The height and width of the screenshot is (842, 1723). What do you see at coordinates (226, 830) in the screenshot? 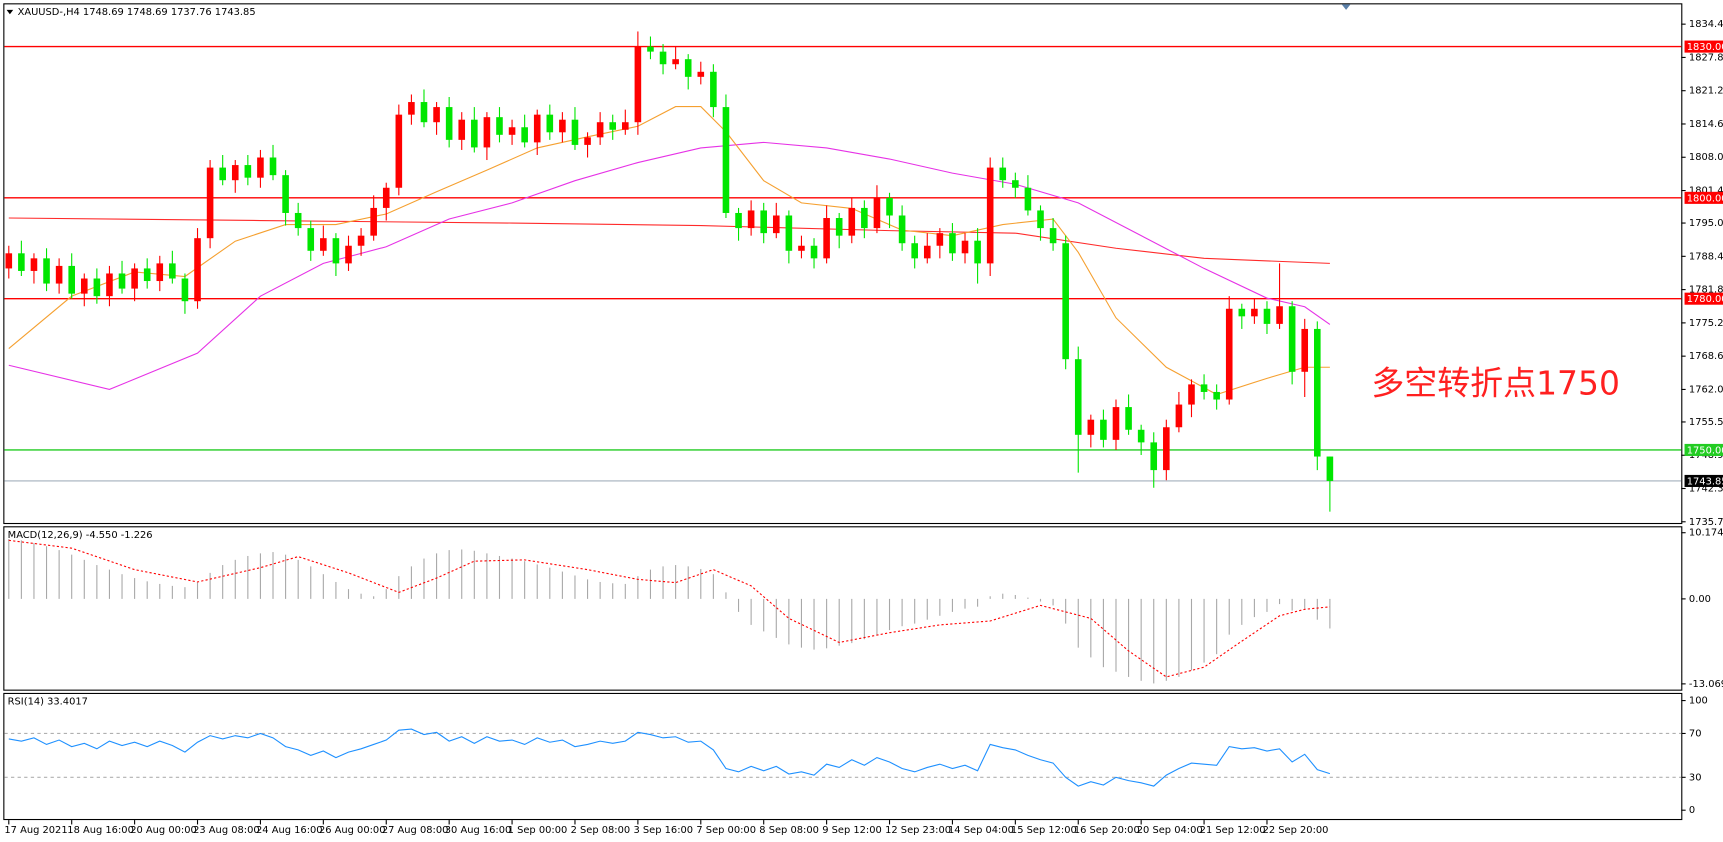
I see `x-tick-label: 23 Aug 08:00` at bounding box center [226, 830].